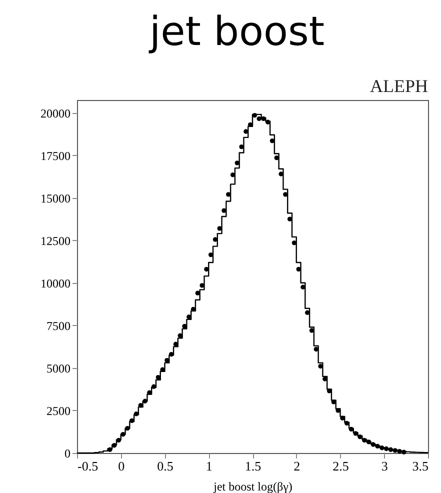 This screenshot has width=441, height=493. What do you see at coordinates (55, 198) in the screenshot?
I see `y-tick-label: 15000` at bounding box center [55, 198].